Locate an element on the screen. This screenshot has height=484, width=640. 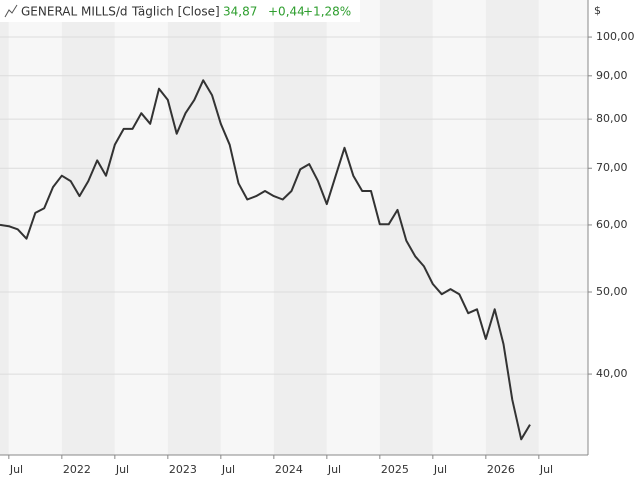
y-tick-label: 90,00 is located at coordinates (612, 75).